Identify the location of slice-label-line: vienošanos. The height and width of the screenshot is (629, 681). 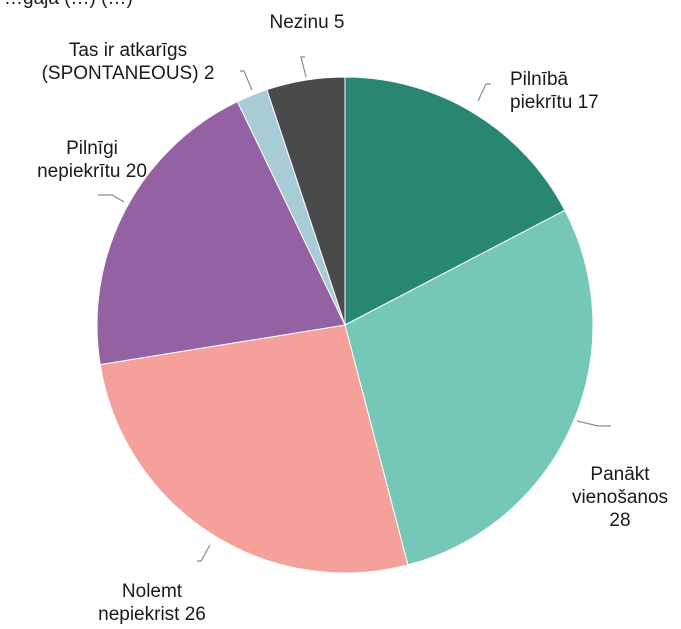
(620, 497).